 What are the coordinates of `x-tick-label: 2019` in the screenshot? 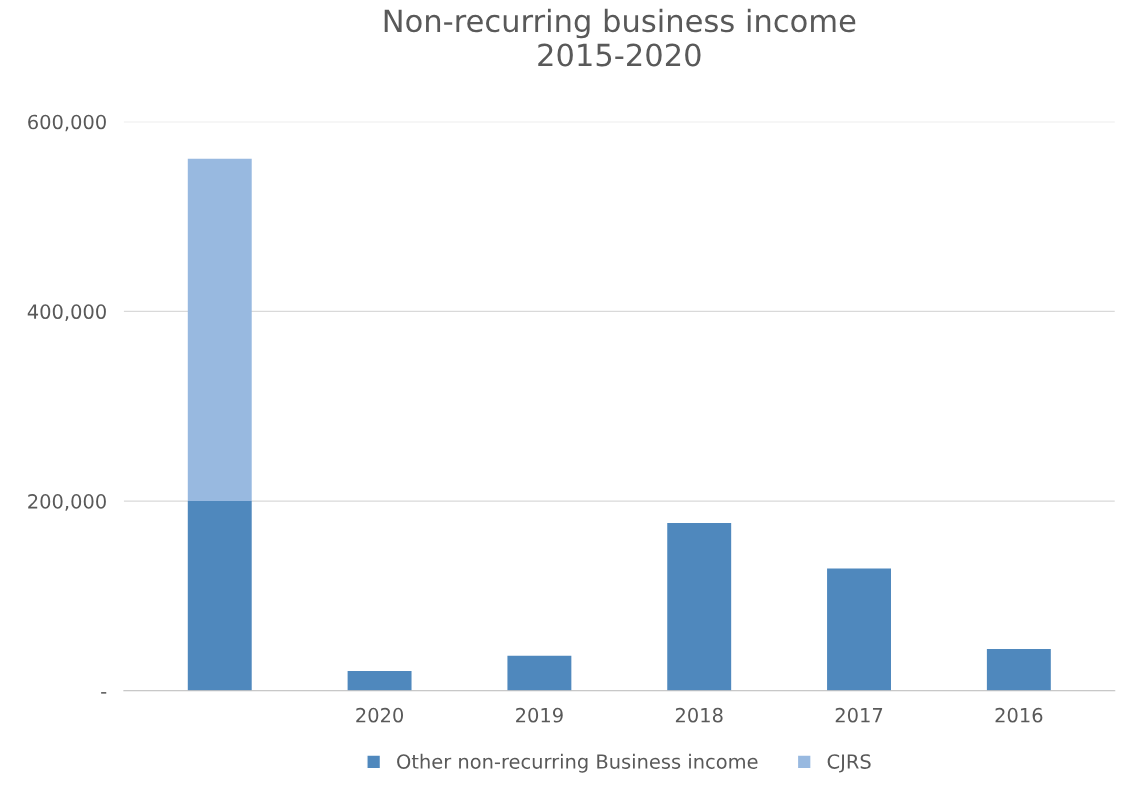 It's located at (539, 715).